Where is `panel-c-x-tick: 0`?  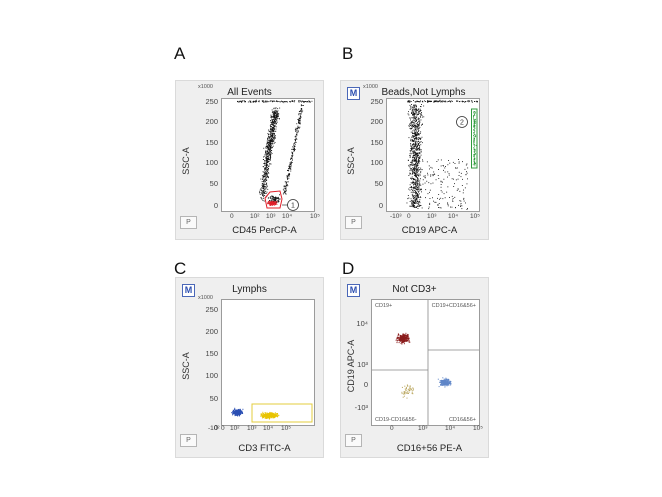
panel-c-x-tick: 0 is located at coordinates (223, 428).